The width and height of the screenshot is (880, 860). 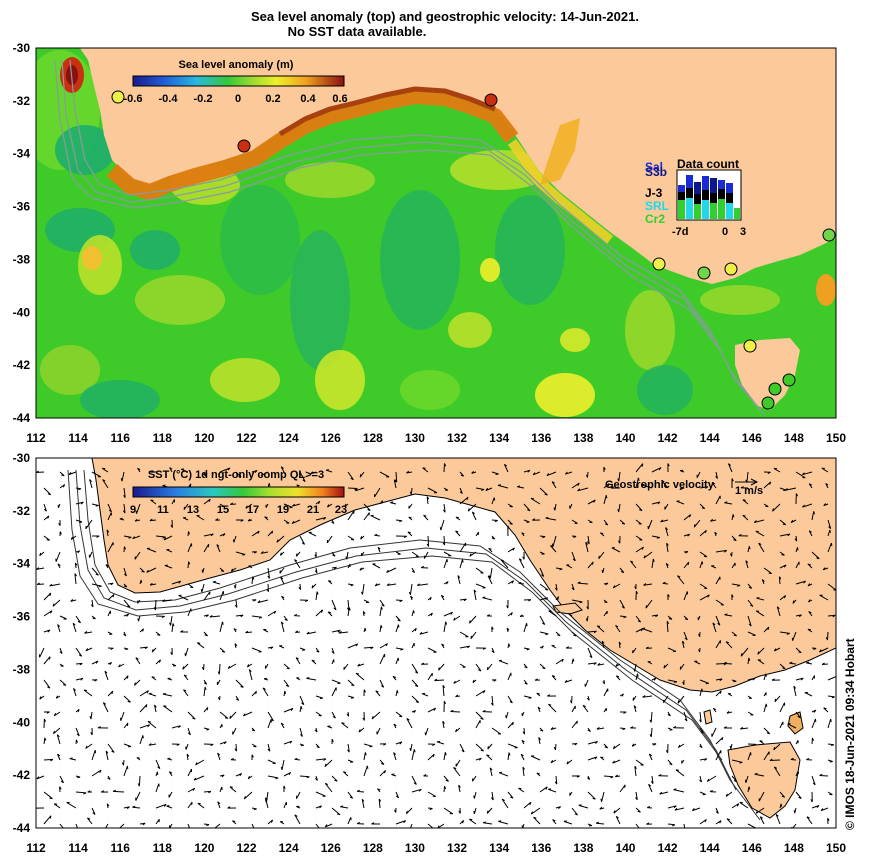 I want to click on credit-label: © IMOS 18-Jun-2021 09:34 Hobart, so click(x=850, y=734).